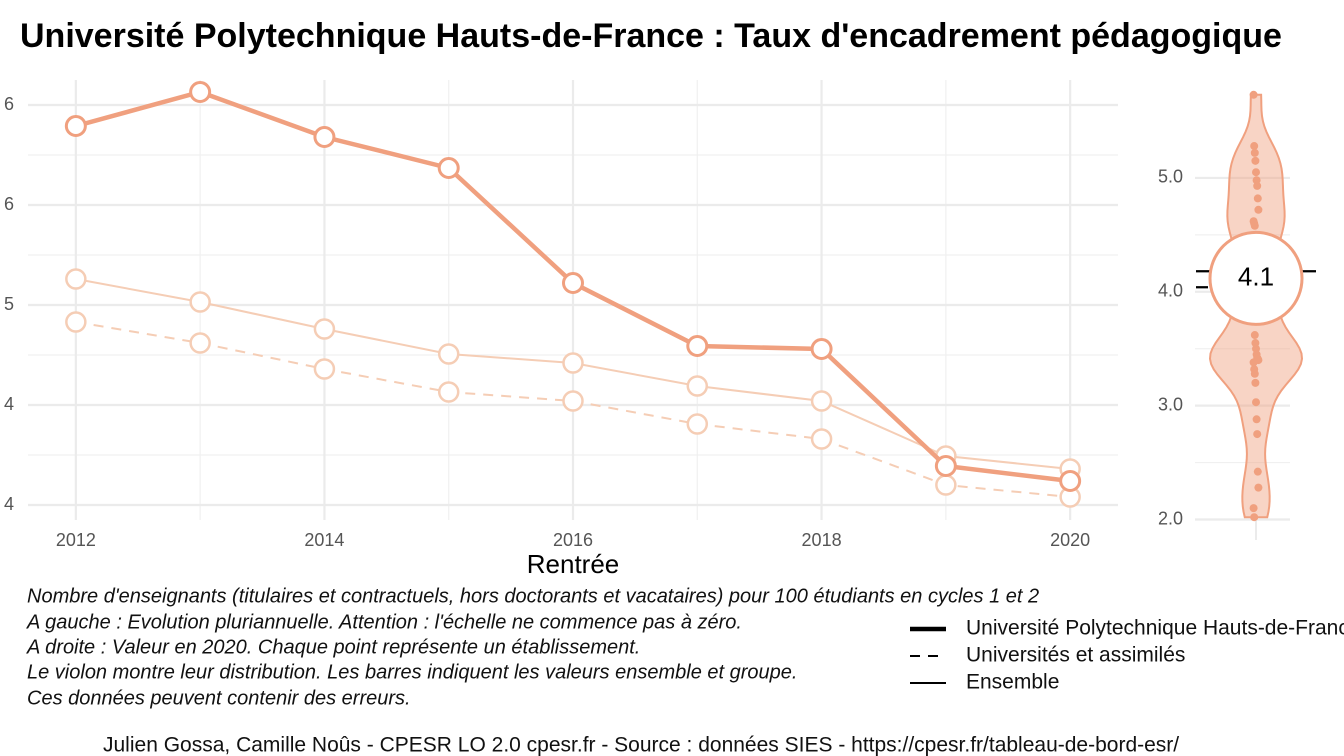 Image resolution: width=1344 pixels, height=756 pixels. I want to click on highlight-point, so click(1256, 278).